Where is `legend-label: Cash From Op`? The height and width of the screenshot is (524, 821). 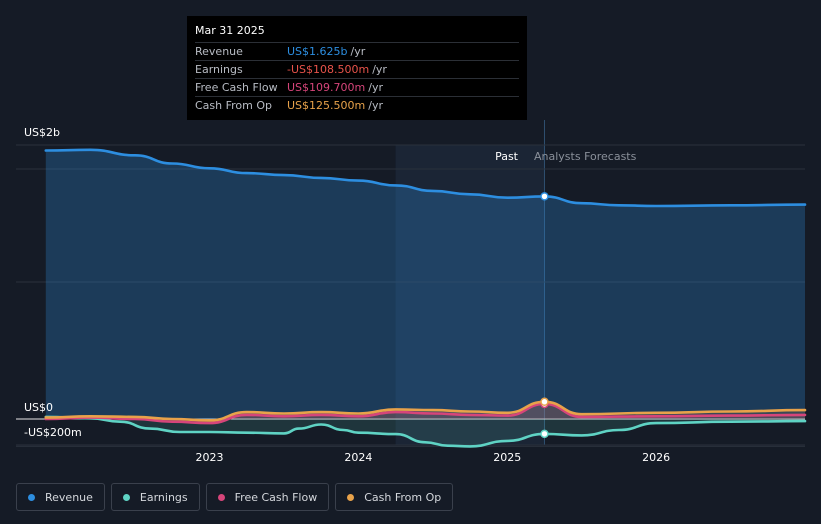 legend-label: Cash From Op is located at coordinates (403, 497).